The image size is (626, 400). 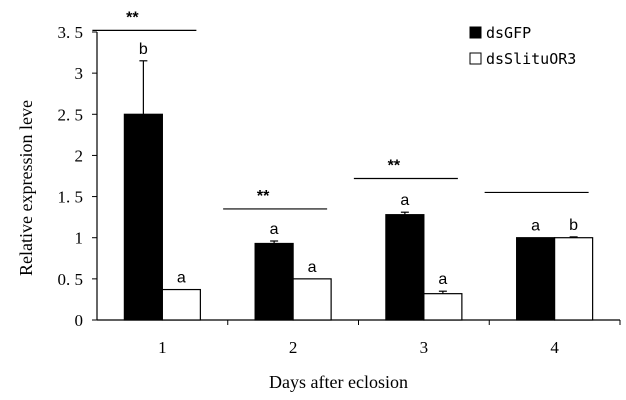 I want to click on y-tick-label: 1, so click(x=79, y=238).